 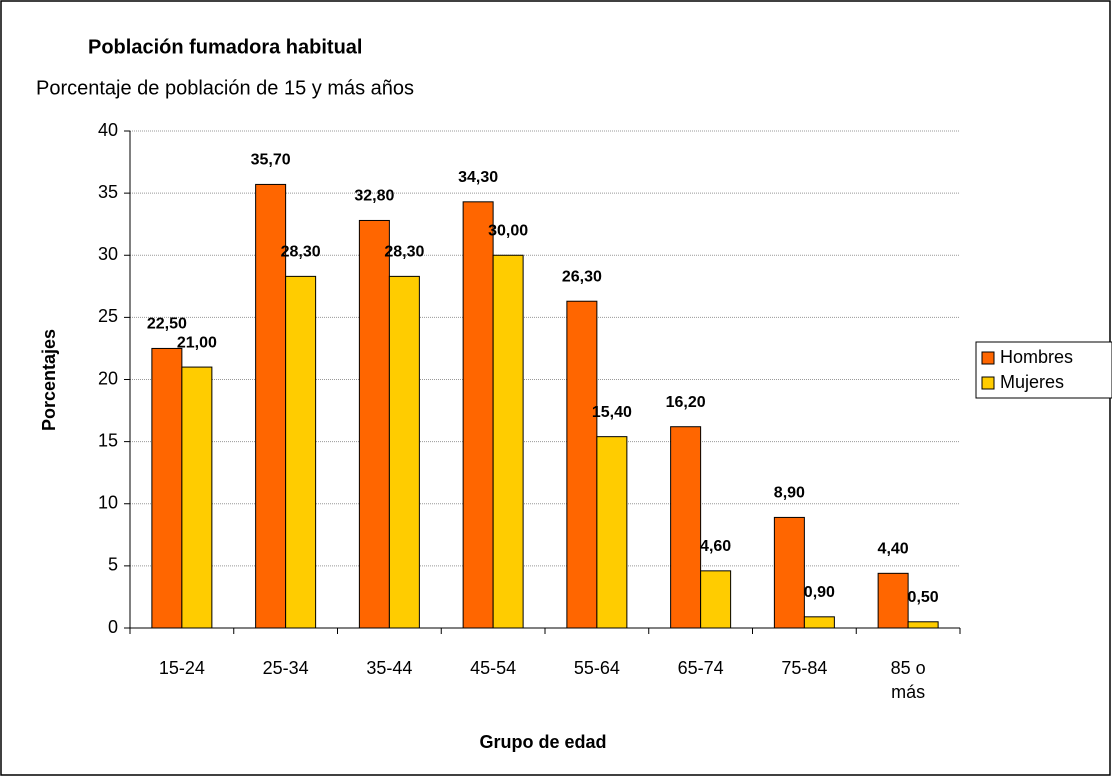 What do you see at coordinates (908, 680) in the screenshot?
I see `x-tick-label: 85 o más` at bounding box center [908, 680].